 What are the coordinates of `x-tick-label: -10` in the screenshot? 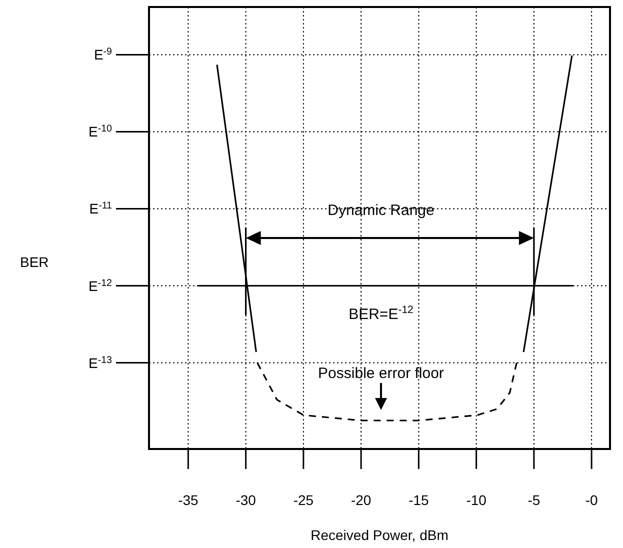 It's located at (476, 500).